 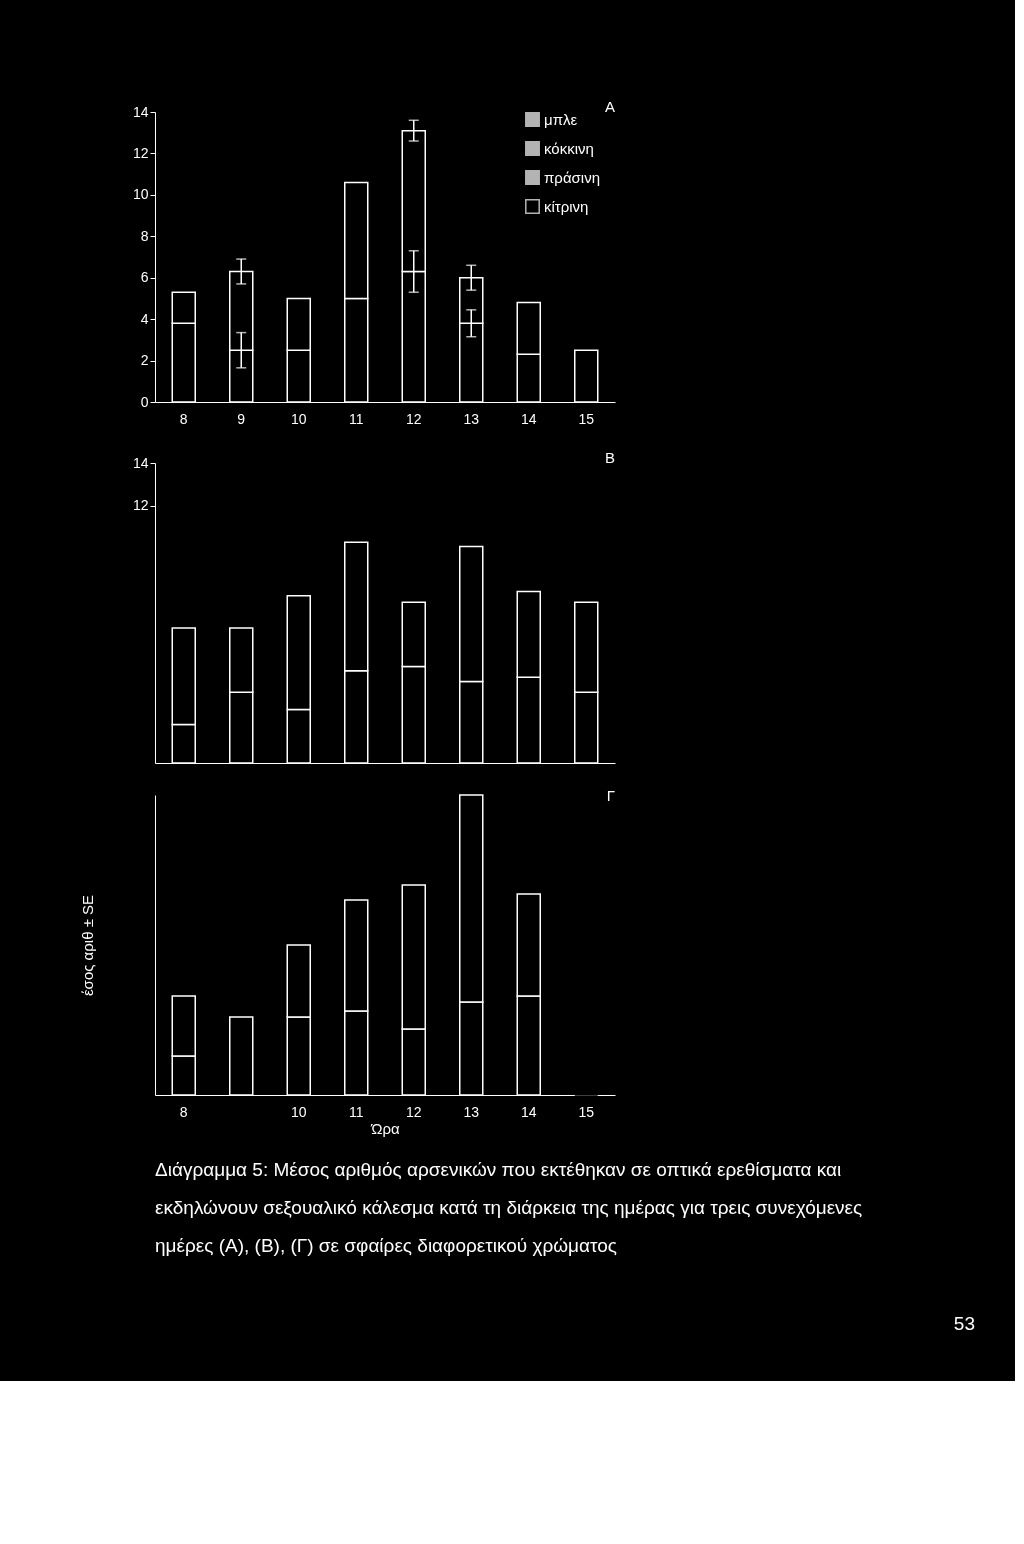 I want to click on y-tick-label: 10, so click(x=140, y=194).